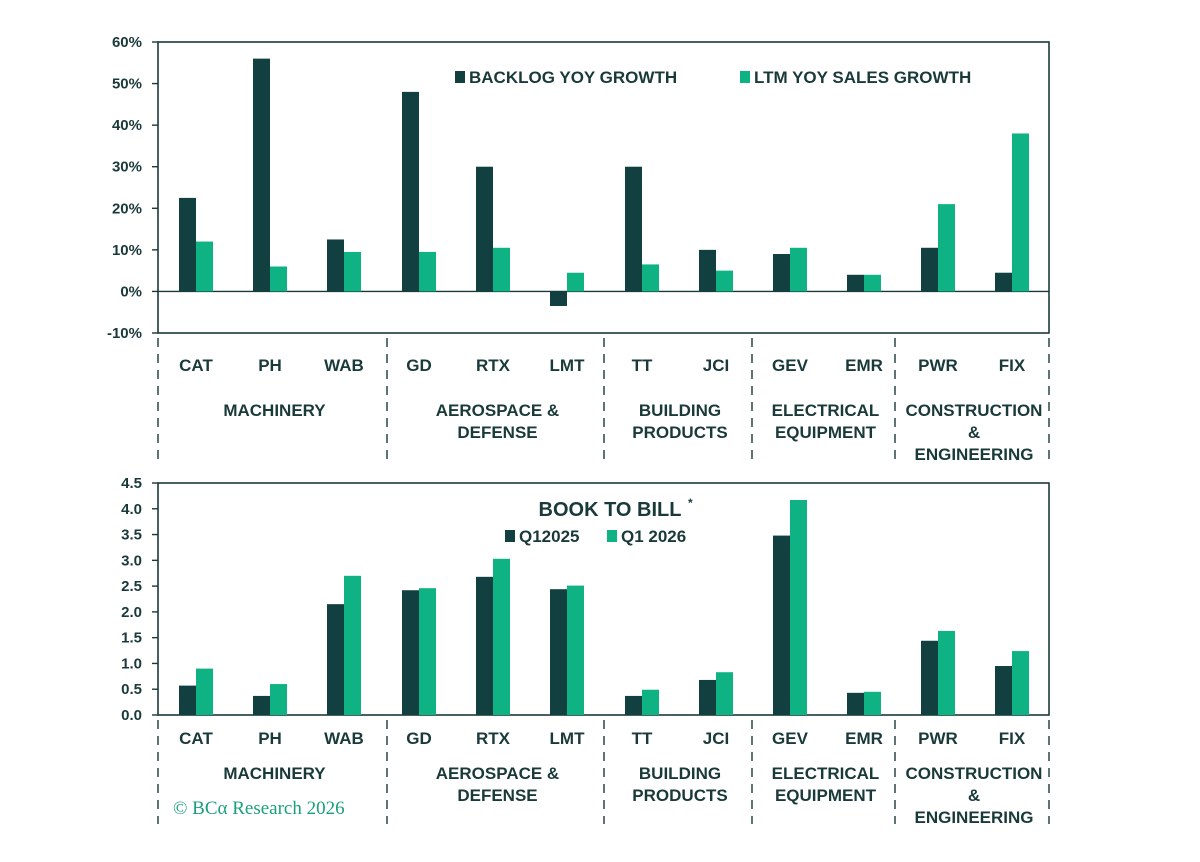  Describe the element at coordinates (790, 365) in the screenshot. I see `category-label: GEV` at that location.